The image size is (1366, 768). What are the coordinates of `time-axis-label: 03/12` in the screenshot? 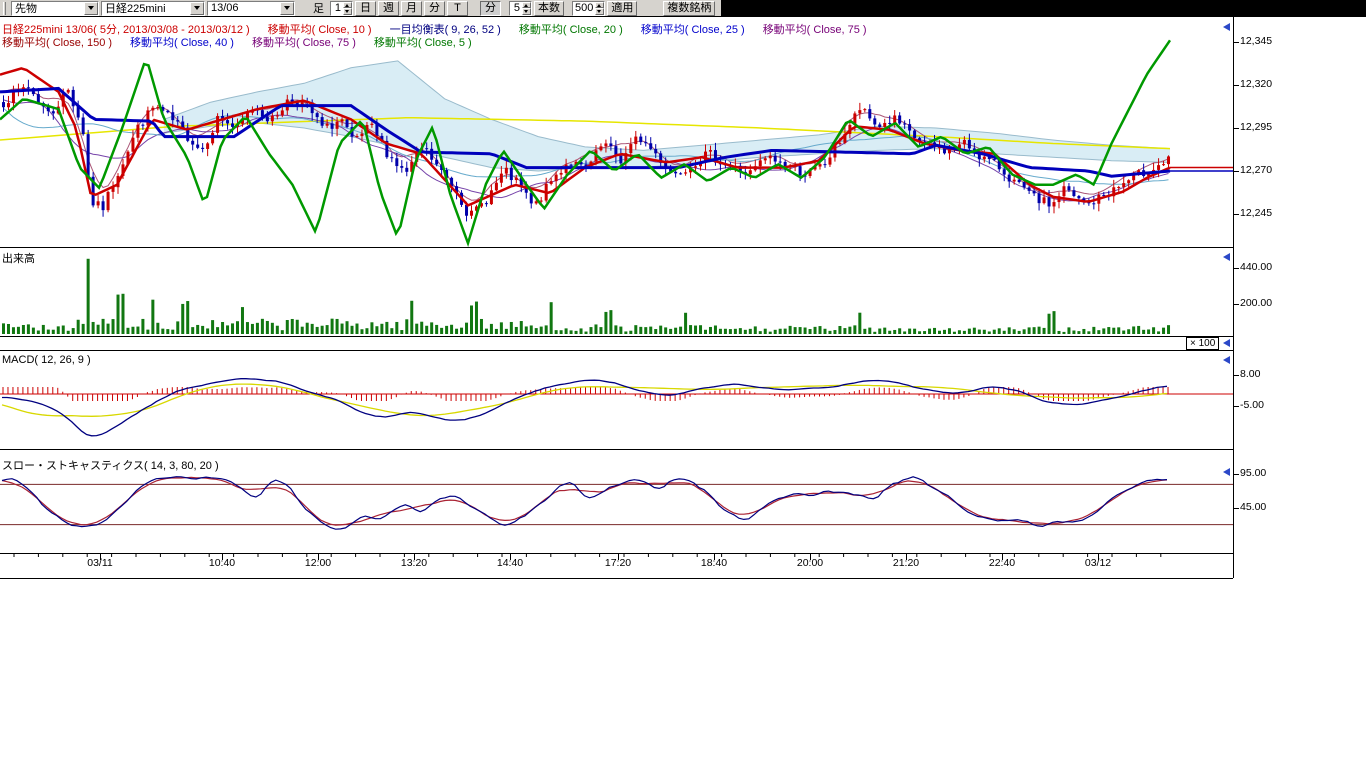 It's located at (1098, 563).